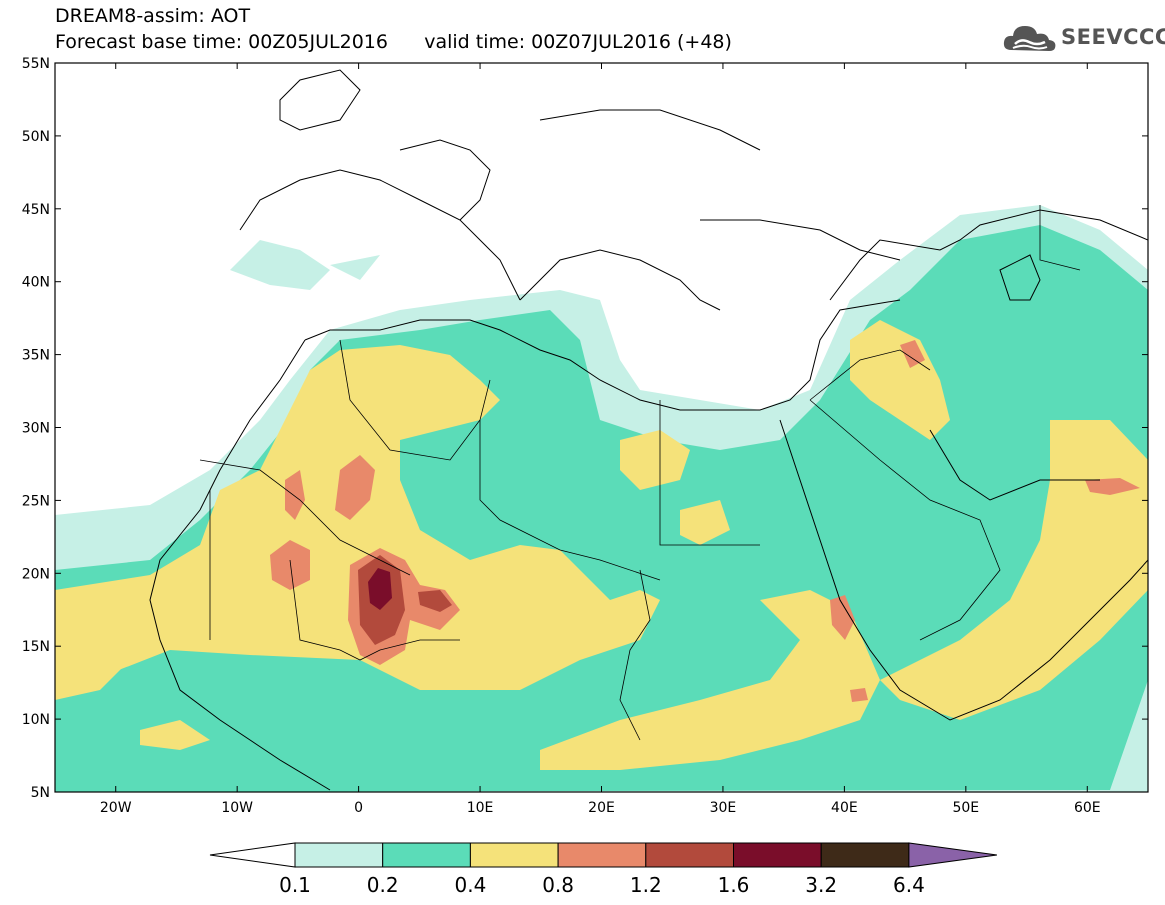 This screenshot has height=905, width=1165. What do you see at coordinates (646, 885) in the screenshot?
I see `colorbar-label: 1.2` at bounding box center [646, 885].